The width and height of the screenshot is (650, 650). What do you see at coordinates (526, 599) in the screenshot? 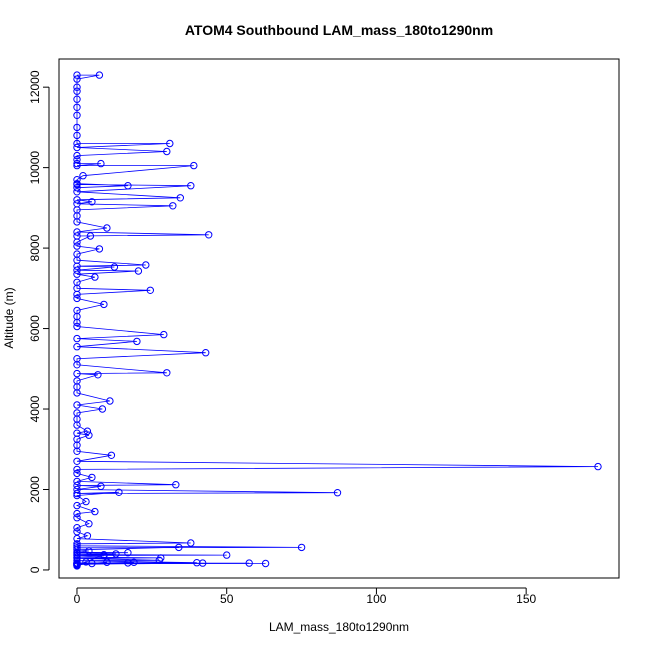
I see `x-tick-label: 150` at bounding box center [526, 599].